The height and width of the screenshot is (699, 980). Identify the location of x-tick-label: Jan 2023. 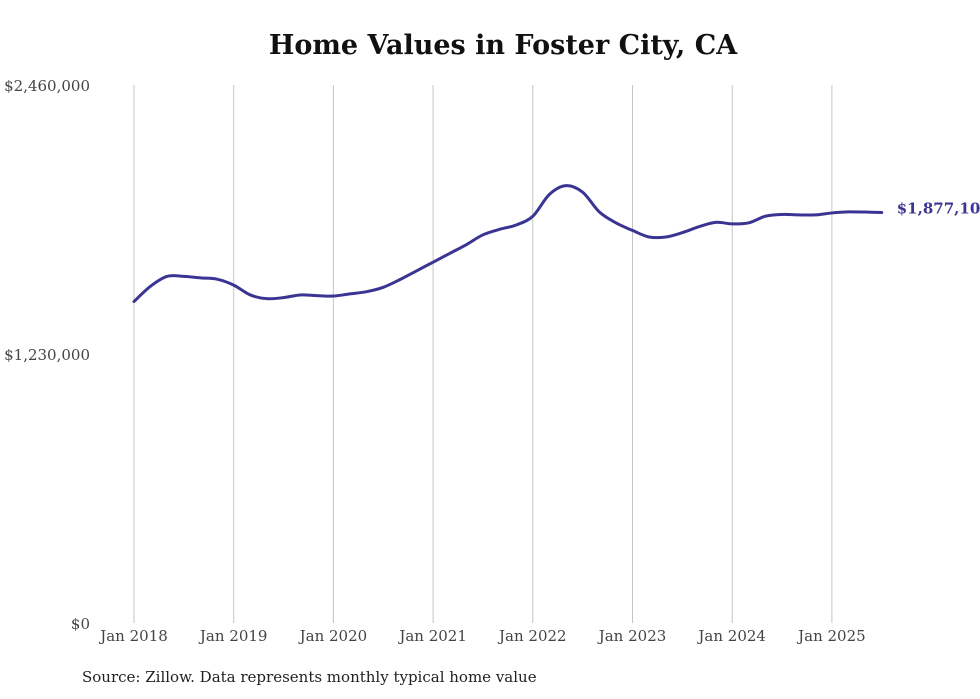
(632, 636).